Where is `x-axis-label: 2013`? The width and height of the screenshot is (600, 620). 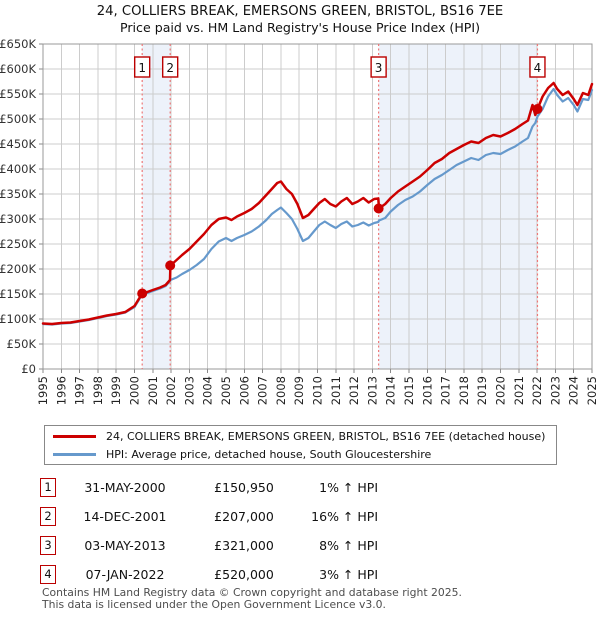
x-axis-label: 2013 is located at coordinates (372, 390).